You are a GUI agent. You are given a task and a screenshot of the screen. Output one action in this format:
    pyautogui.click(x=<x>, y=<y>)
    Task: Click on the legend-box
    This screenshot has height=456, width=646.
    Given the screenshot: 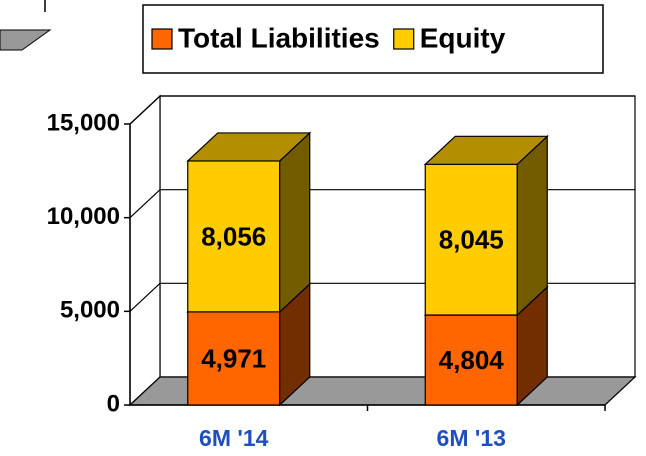 What is the action you would take?
    pyautogui.click(x=373, y=39)
    